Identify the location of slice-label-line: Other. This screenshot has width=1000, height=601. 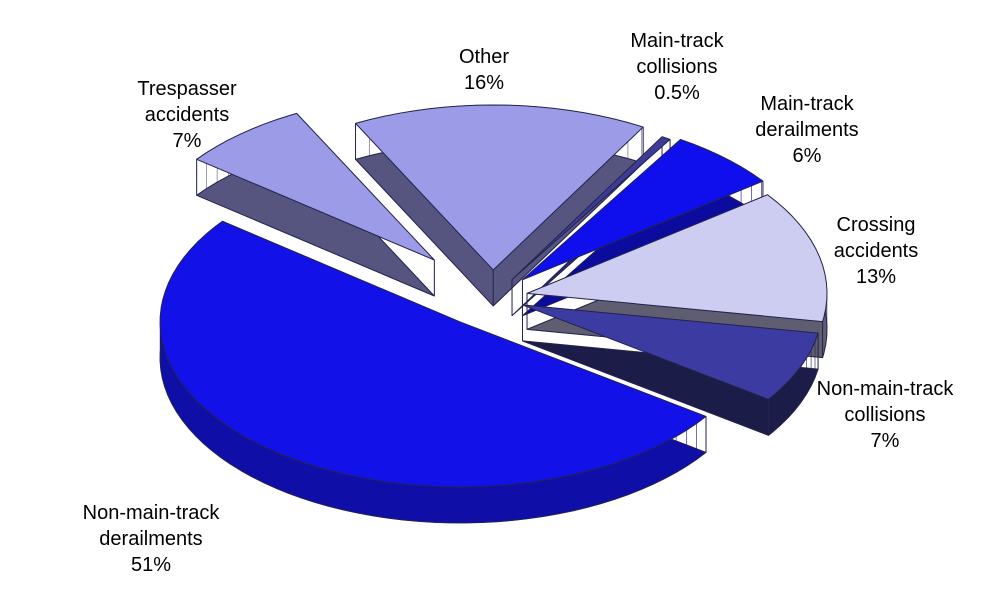
(484, 57).